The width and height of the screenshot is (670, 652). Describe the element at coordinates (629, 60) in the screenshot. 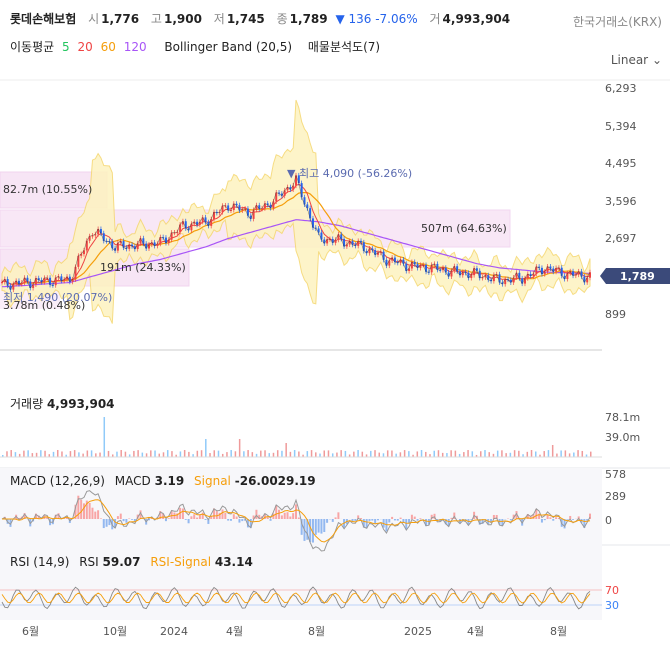

I see `scale-label: Linear` at that location.